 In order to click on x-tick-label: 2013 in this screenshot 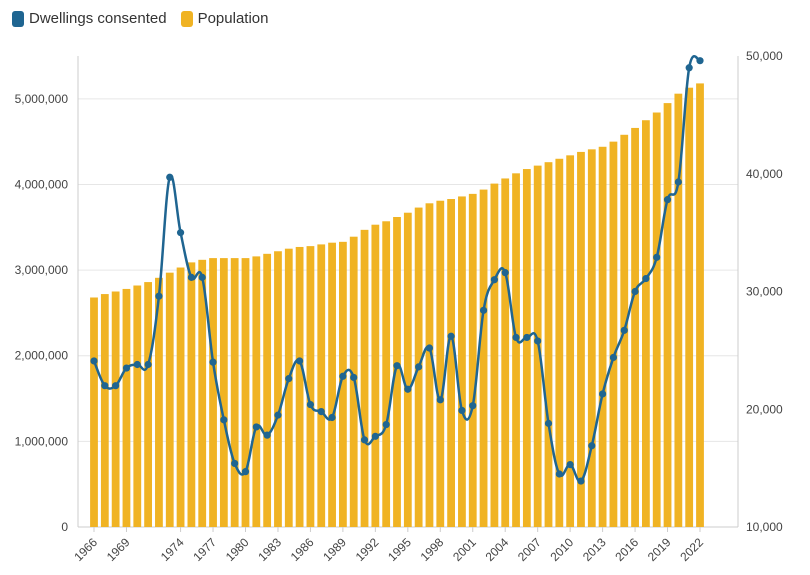, I will do `click(594, 549)`.